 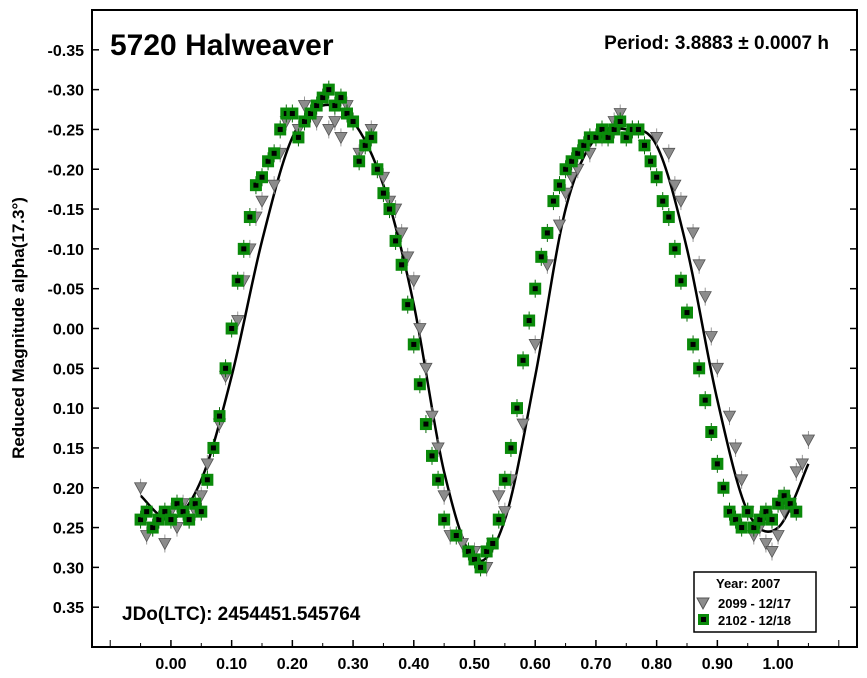 What do you see at coordinates (68, 330) in the screenshot?
I see `y-tick-label: 0.00` at bounding box center [68, 330].